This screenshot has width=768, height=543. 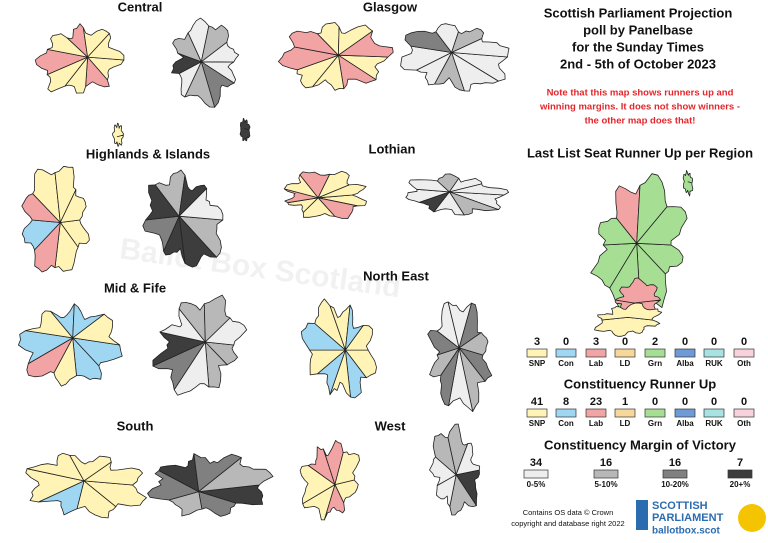 What do you see at coordinates (396, 275) in the screenshot?
I see `region-title: North East` at bounding box center [396, 275].